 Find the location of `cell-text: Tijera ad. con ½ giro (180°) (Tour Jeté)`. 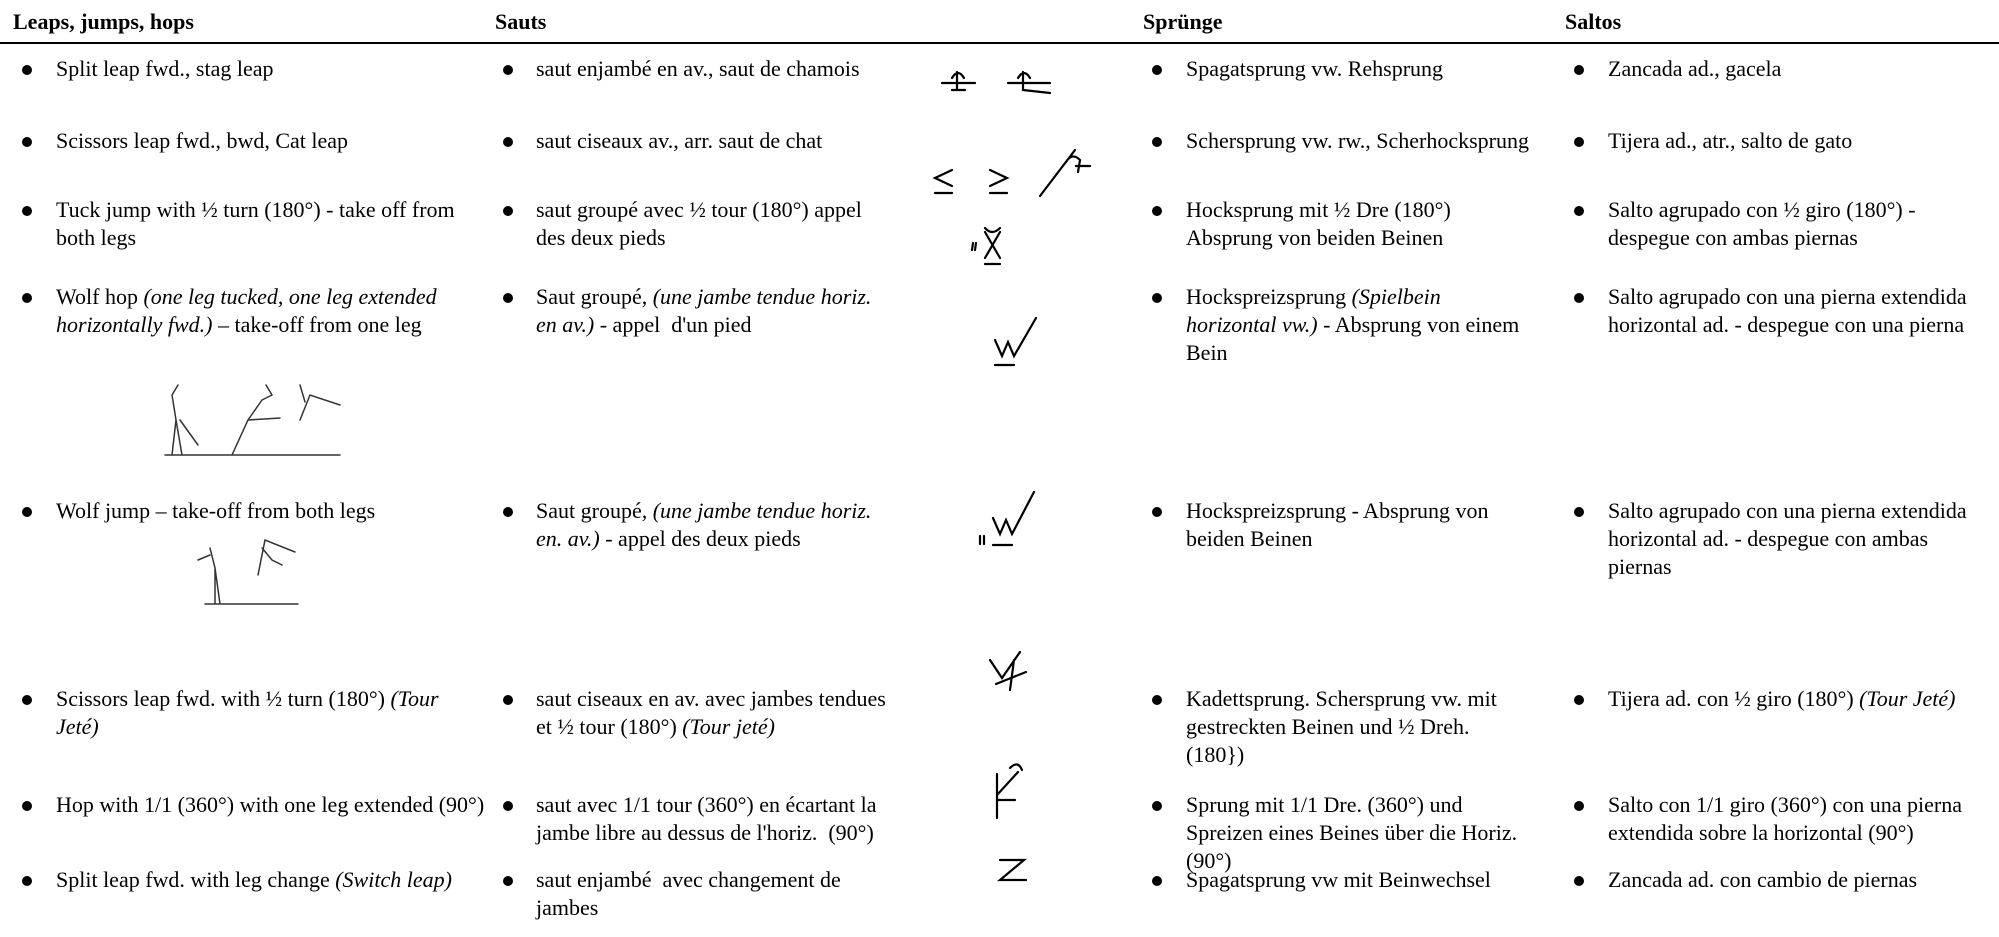

cell-text: Tijera ad. con ½ giro (180°) (Tour Jeté) is located at coordinates (1802, 699).